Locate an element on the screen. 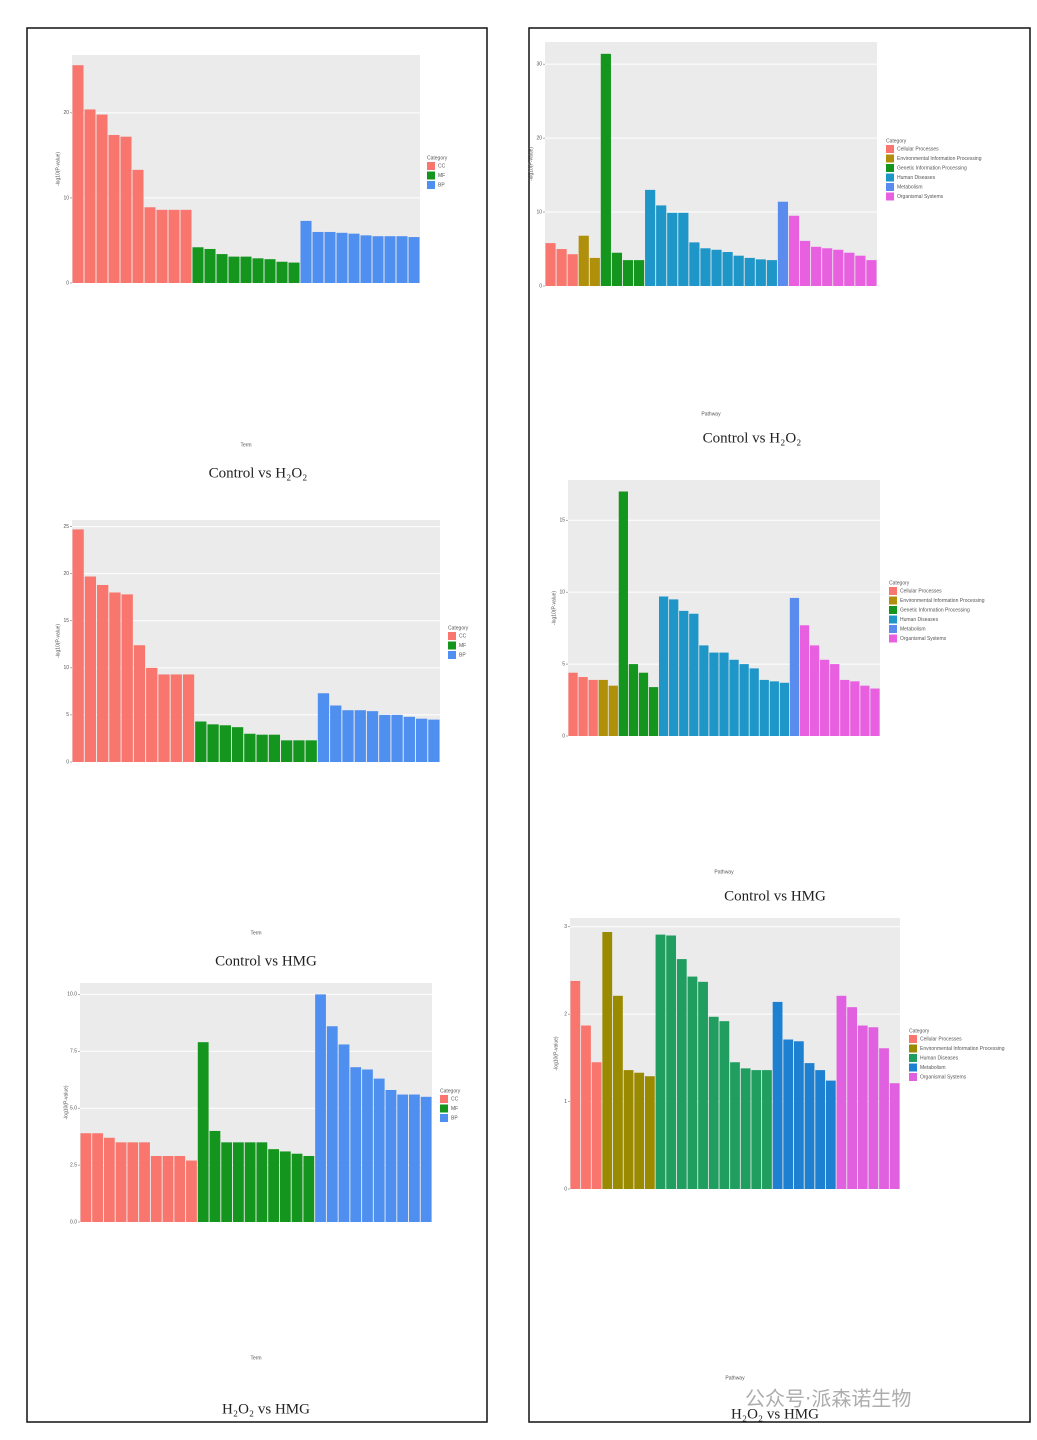  legend-label: Organismal Systems is located at coordinates (923, 639).